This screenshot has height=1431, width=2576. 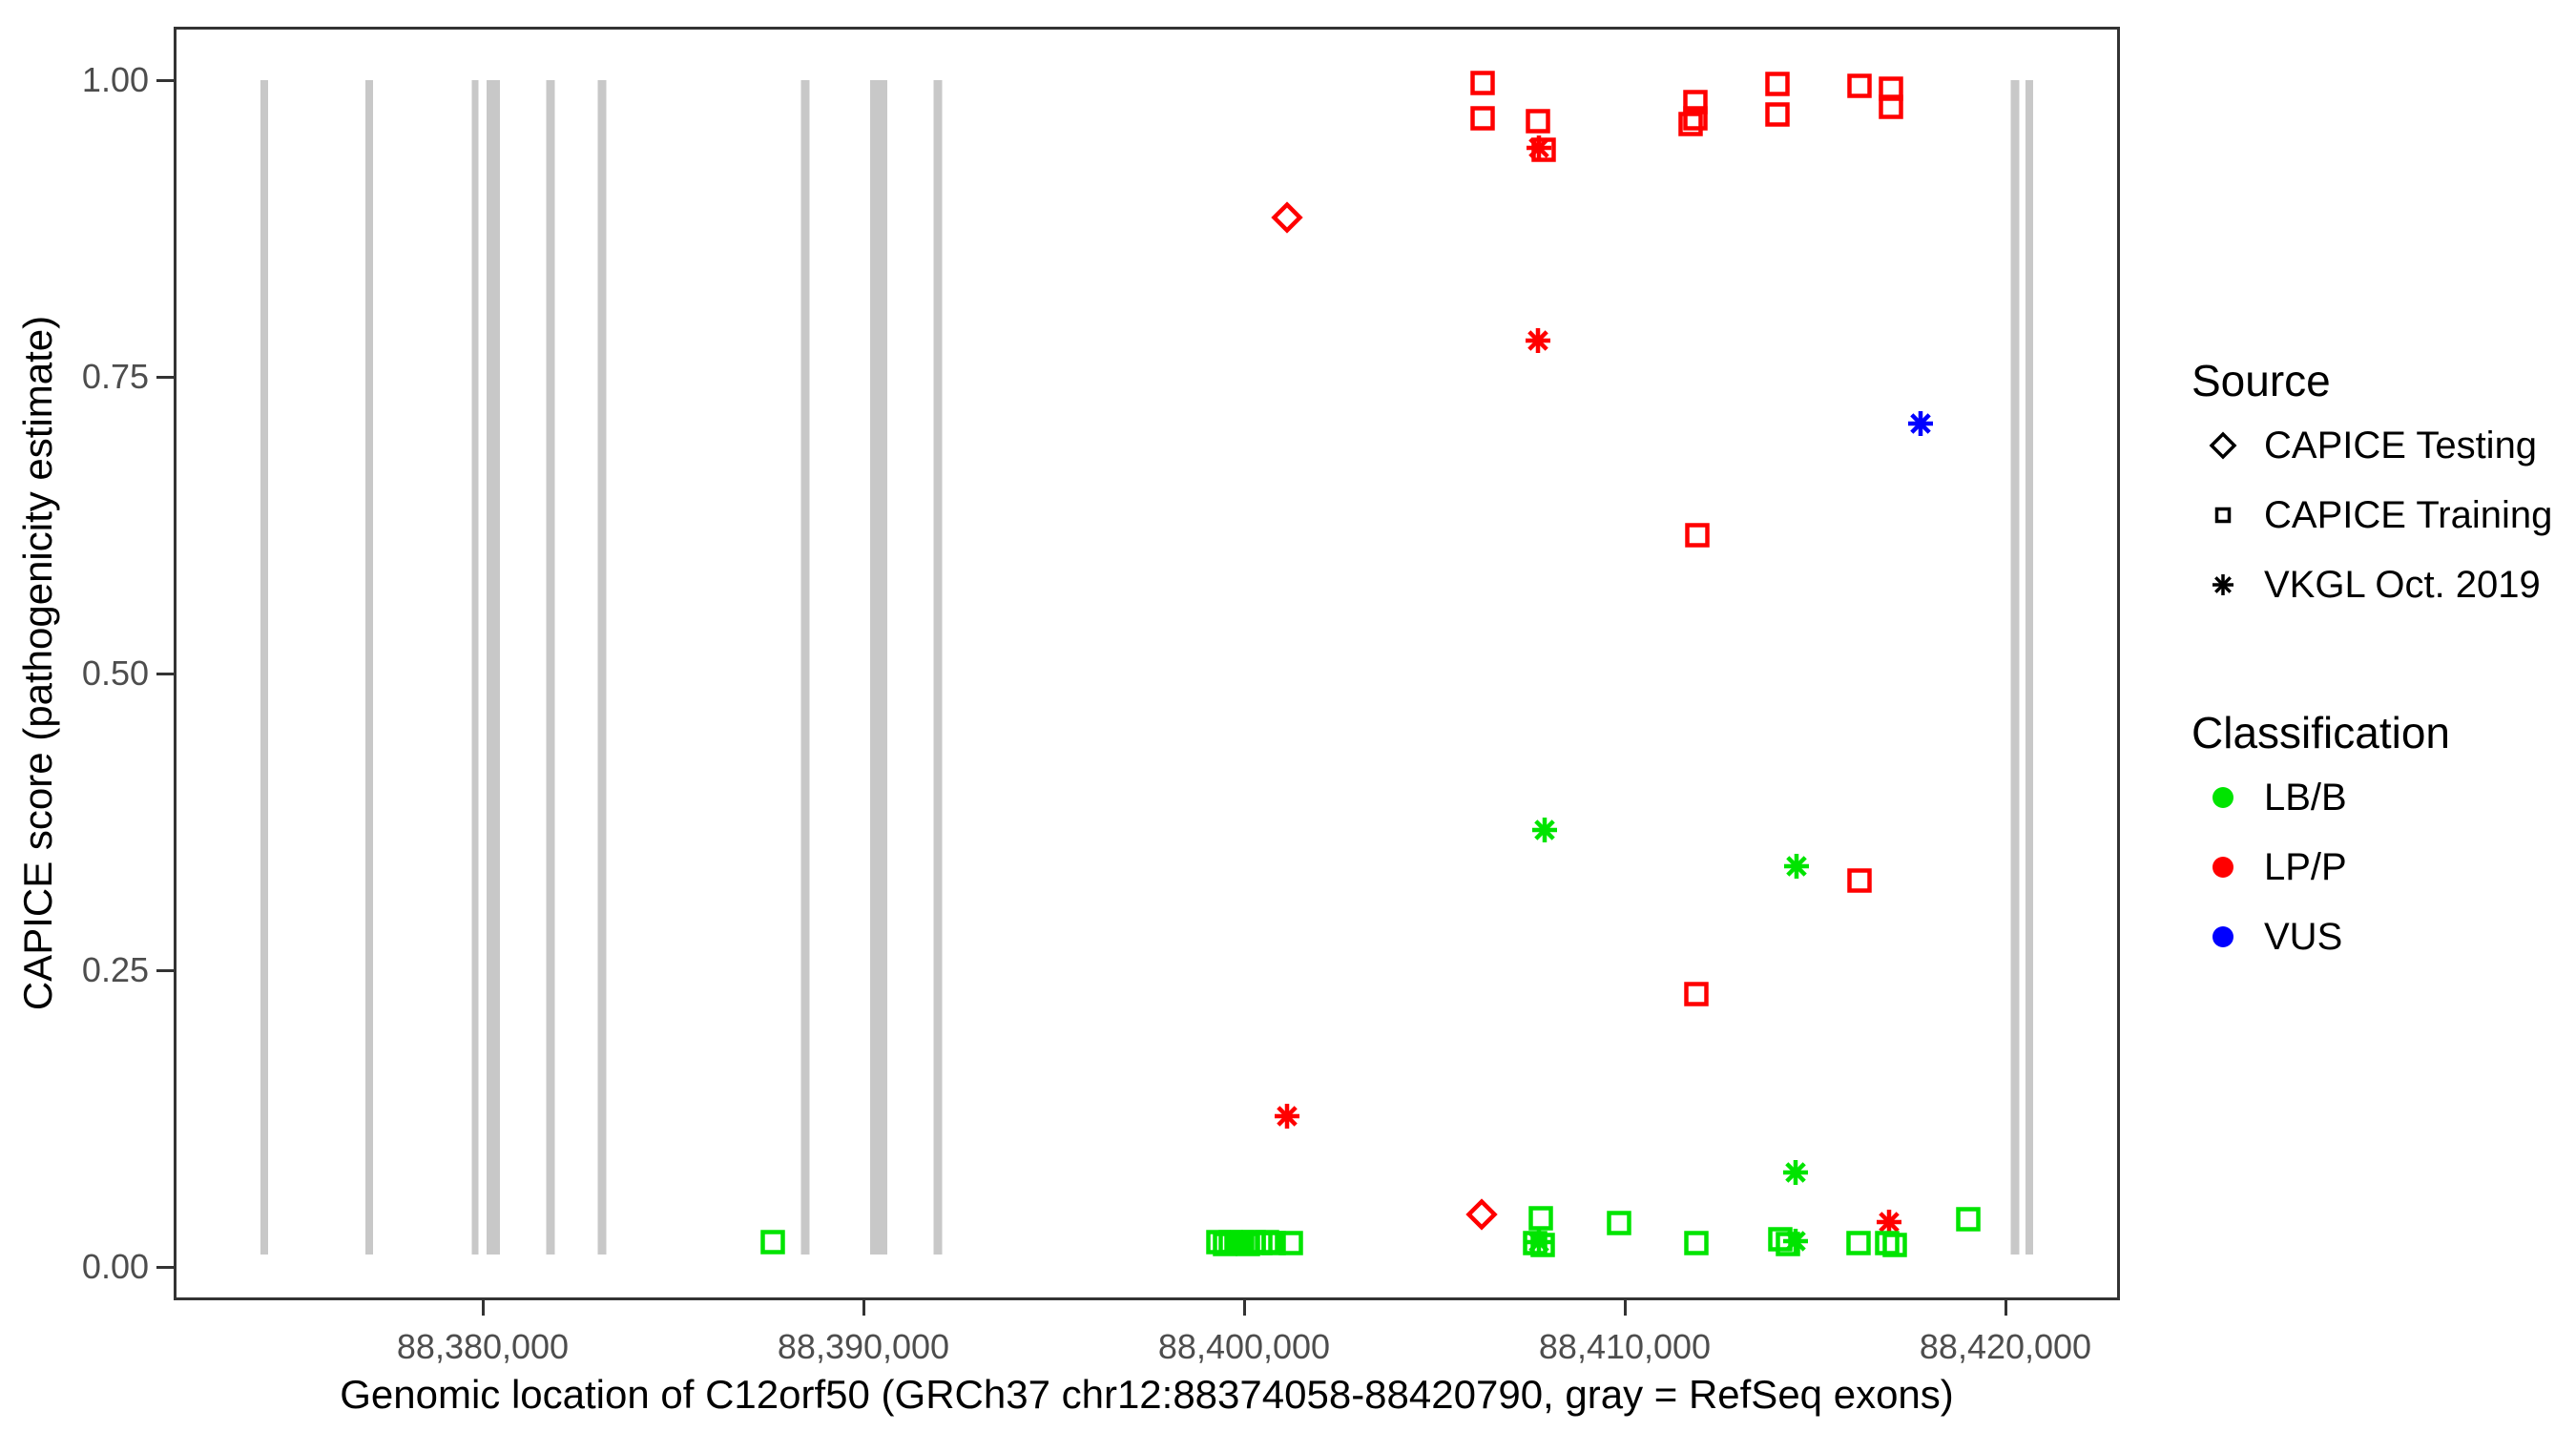 I want to click on legend-item-vkgl: VKGL Oct. 2019, so click(x=2371, y=585).